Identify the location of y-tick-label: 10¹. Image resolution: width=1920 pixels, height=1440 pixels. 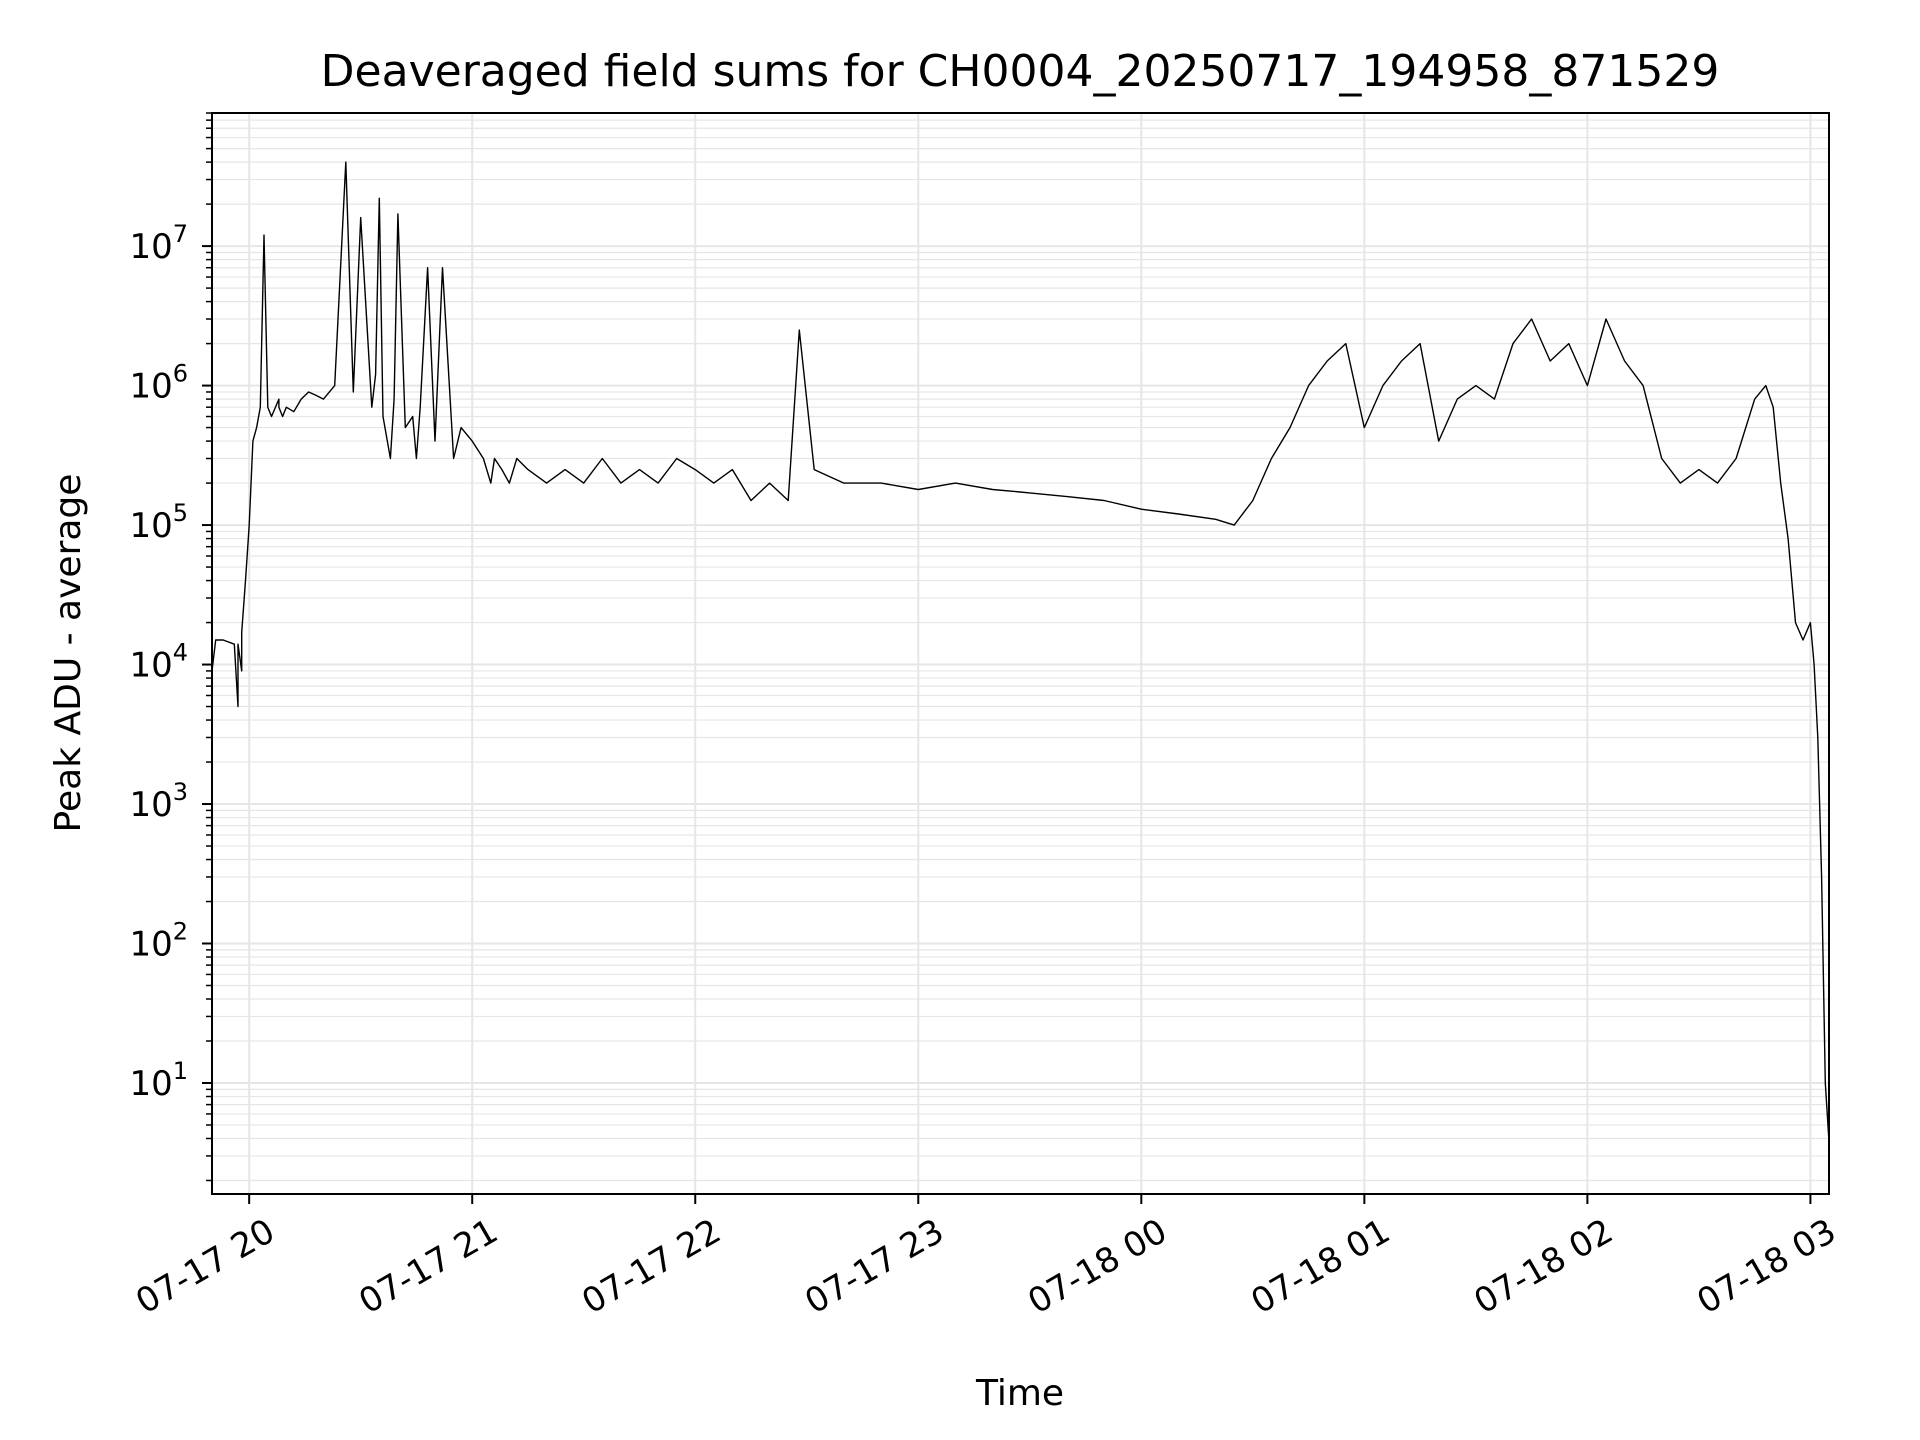
(158, 1080).